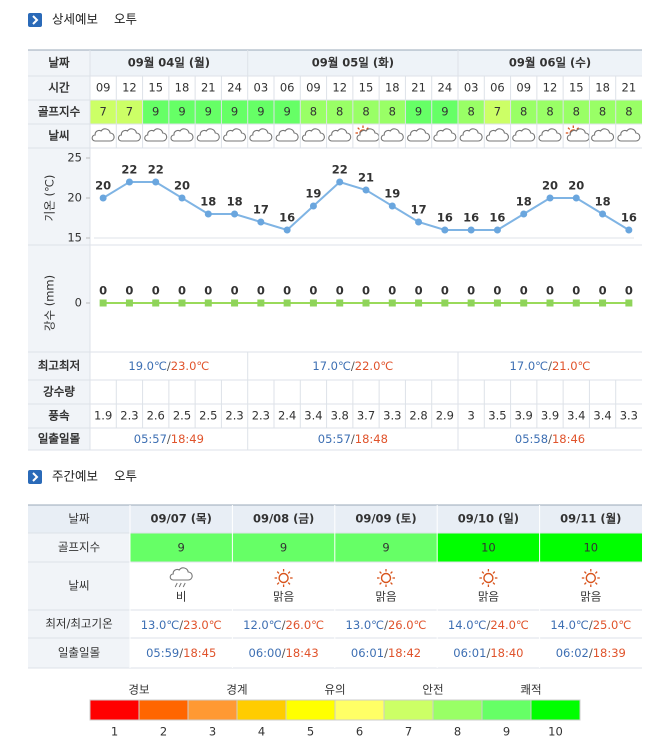  I want to click on row-label: 풍속, so click(59, 416).